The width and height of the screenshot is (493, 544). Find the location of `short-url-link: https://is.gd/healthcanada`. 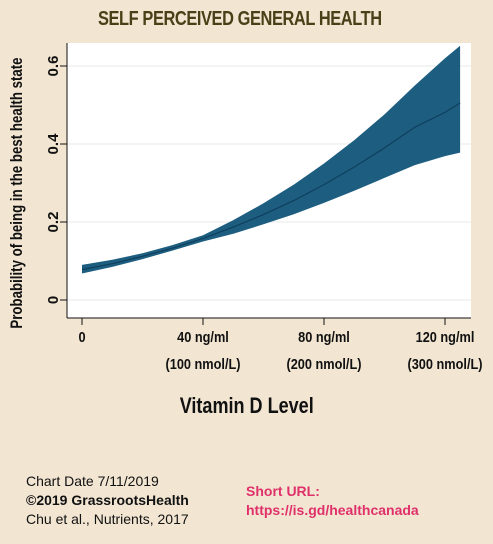

short-url-link: https://is.gd/healthcanada is located at coordinates (332, 510).